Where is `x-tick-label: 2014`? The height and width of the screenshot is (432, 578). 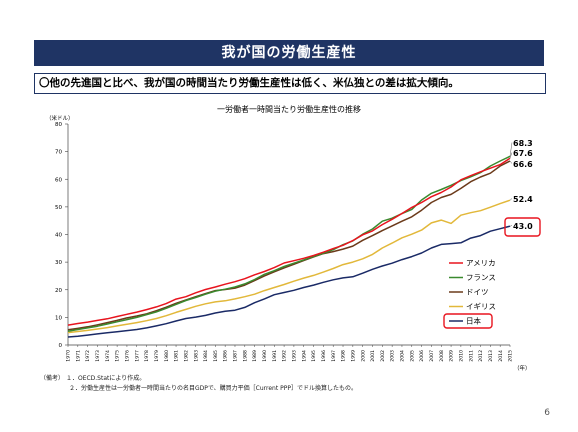
x-tick-label: 2014 is located at coordinates (501, 356).